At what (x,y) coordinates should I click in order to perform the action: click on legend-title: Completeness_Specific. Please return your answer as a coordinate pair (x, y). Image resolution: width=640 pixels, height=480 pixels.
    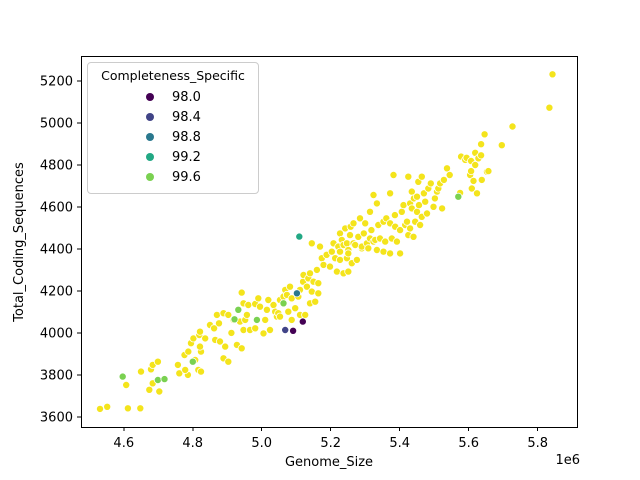
    Looking at the image, I should click on (173, 75).